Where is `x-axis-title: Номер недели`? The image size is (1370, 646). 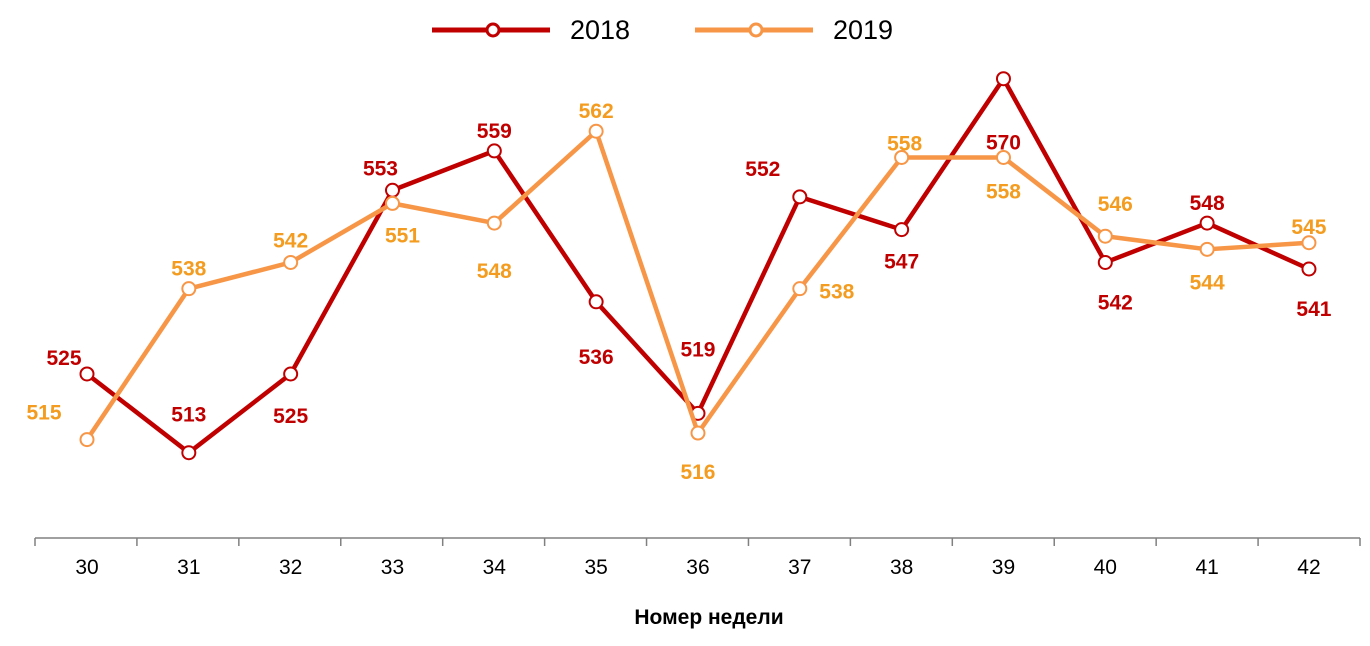
x-axis-title: Номер недели is located at coordinates (708, 617).